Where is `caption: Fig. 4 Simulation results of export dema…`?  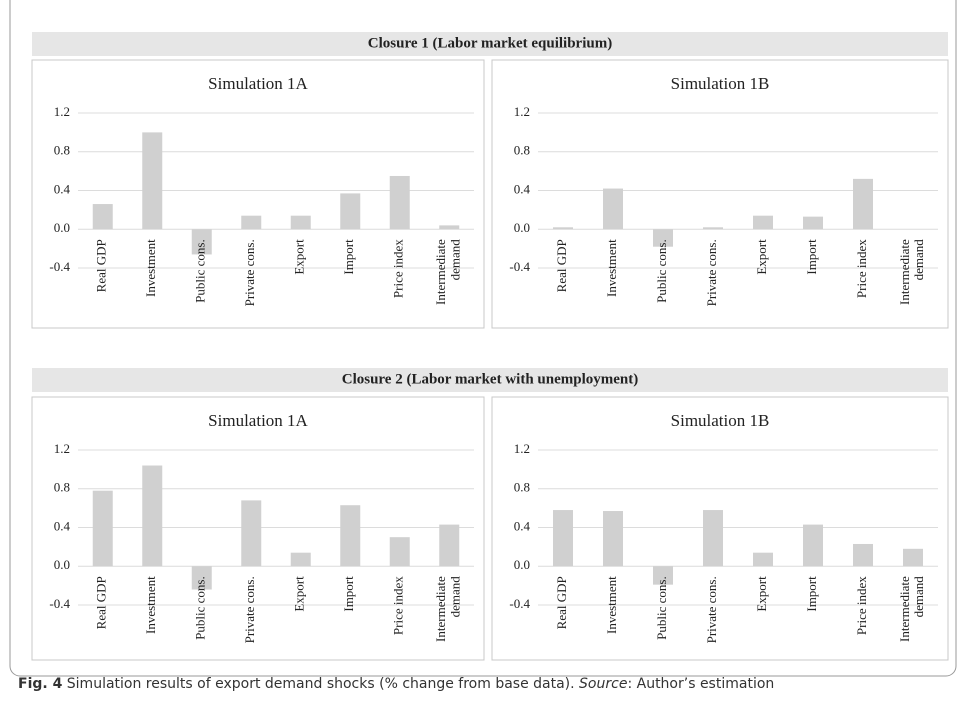 caption: Fig. 4 Simulation results of export dema… is located at coordinates (396, 684).